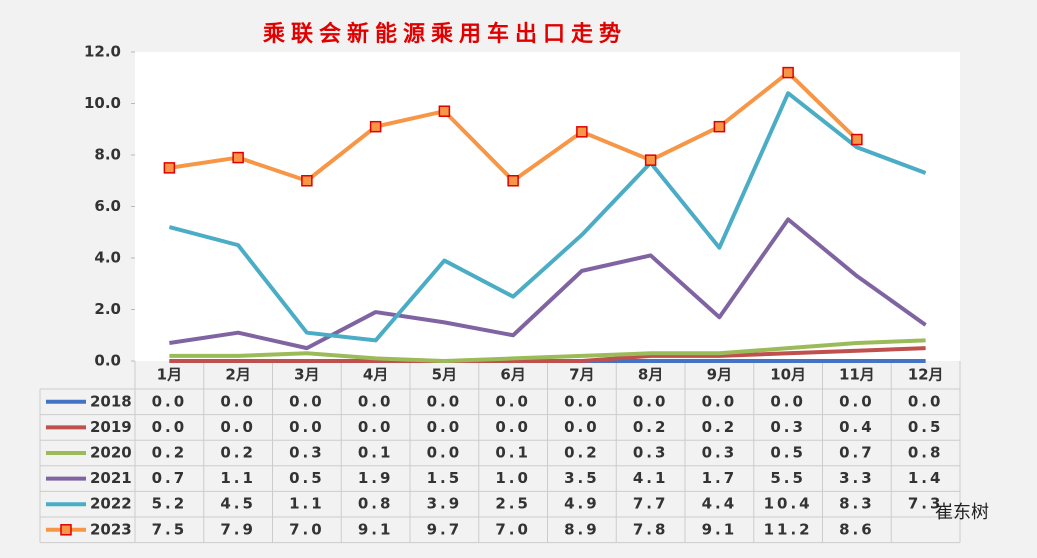  I want to click on legend-marker, so click(66, 530).